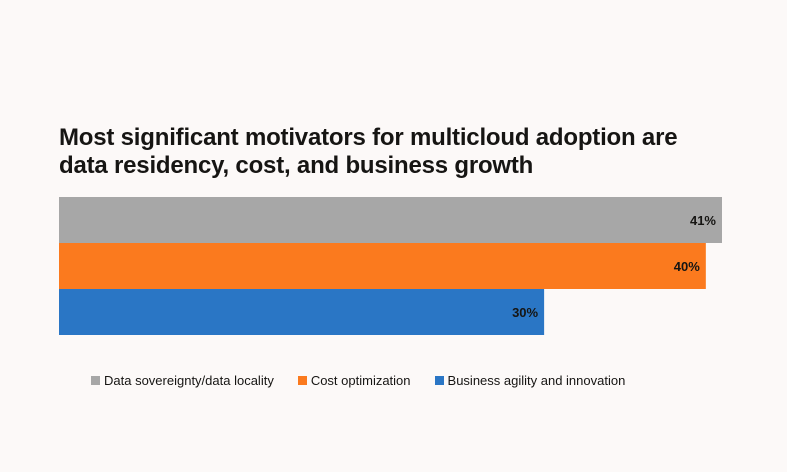 This screenshot has height=472, width=787. Describe the element at coordinates (382, 266) in the screenshot. I see `bar-cost-optimization` at that location.